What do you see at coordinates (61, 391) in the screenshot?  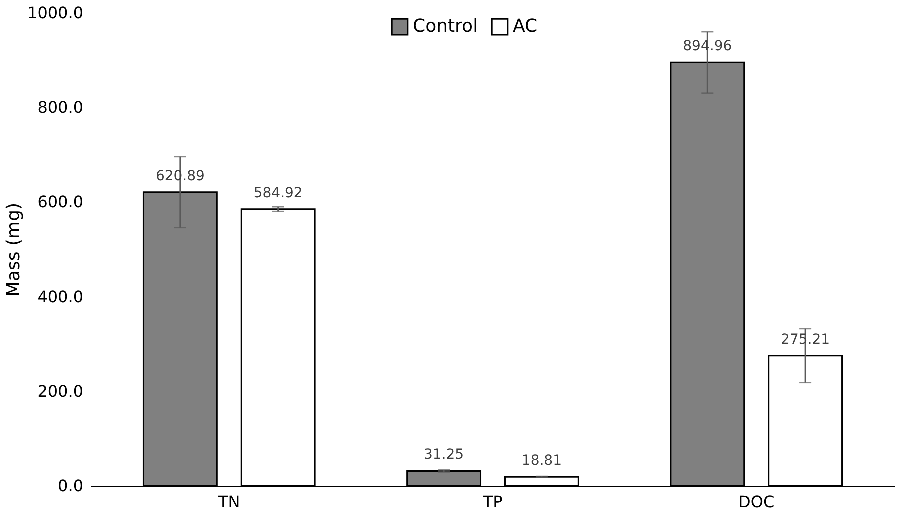 I see `y-tick-label: 200.0` at bounding box center [61, 391].